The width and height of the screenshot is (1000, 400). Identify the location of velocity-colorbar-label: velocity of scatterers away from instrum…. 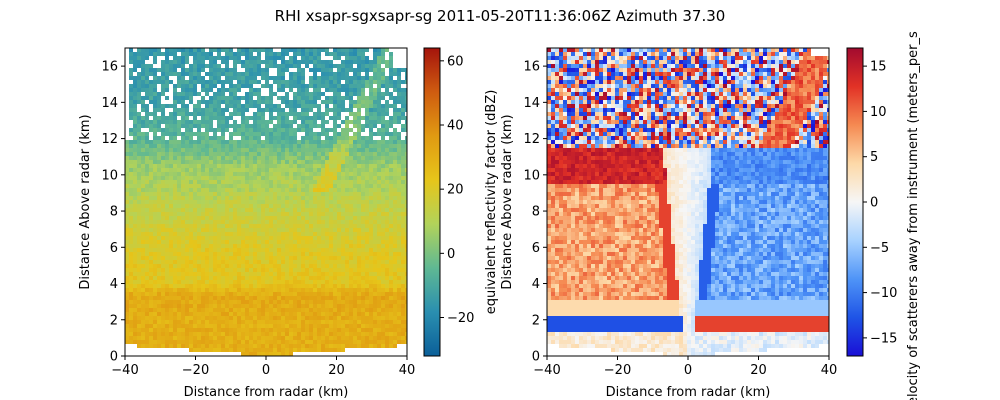
(913, 215).